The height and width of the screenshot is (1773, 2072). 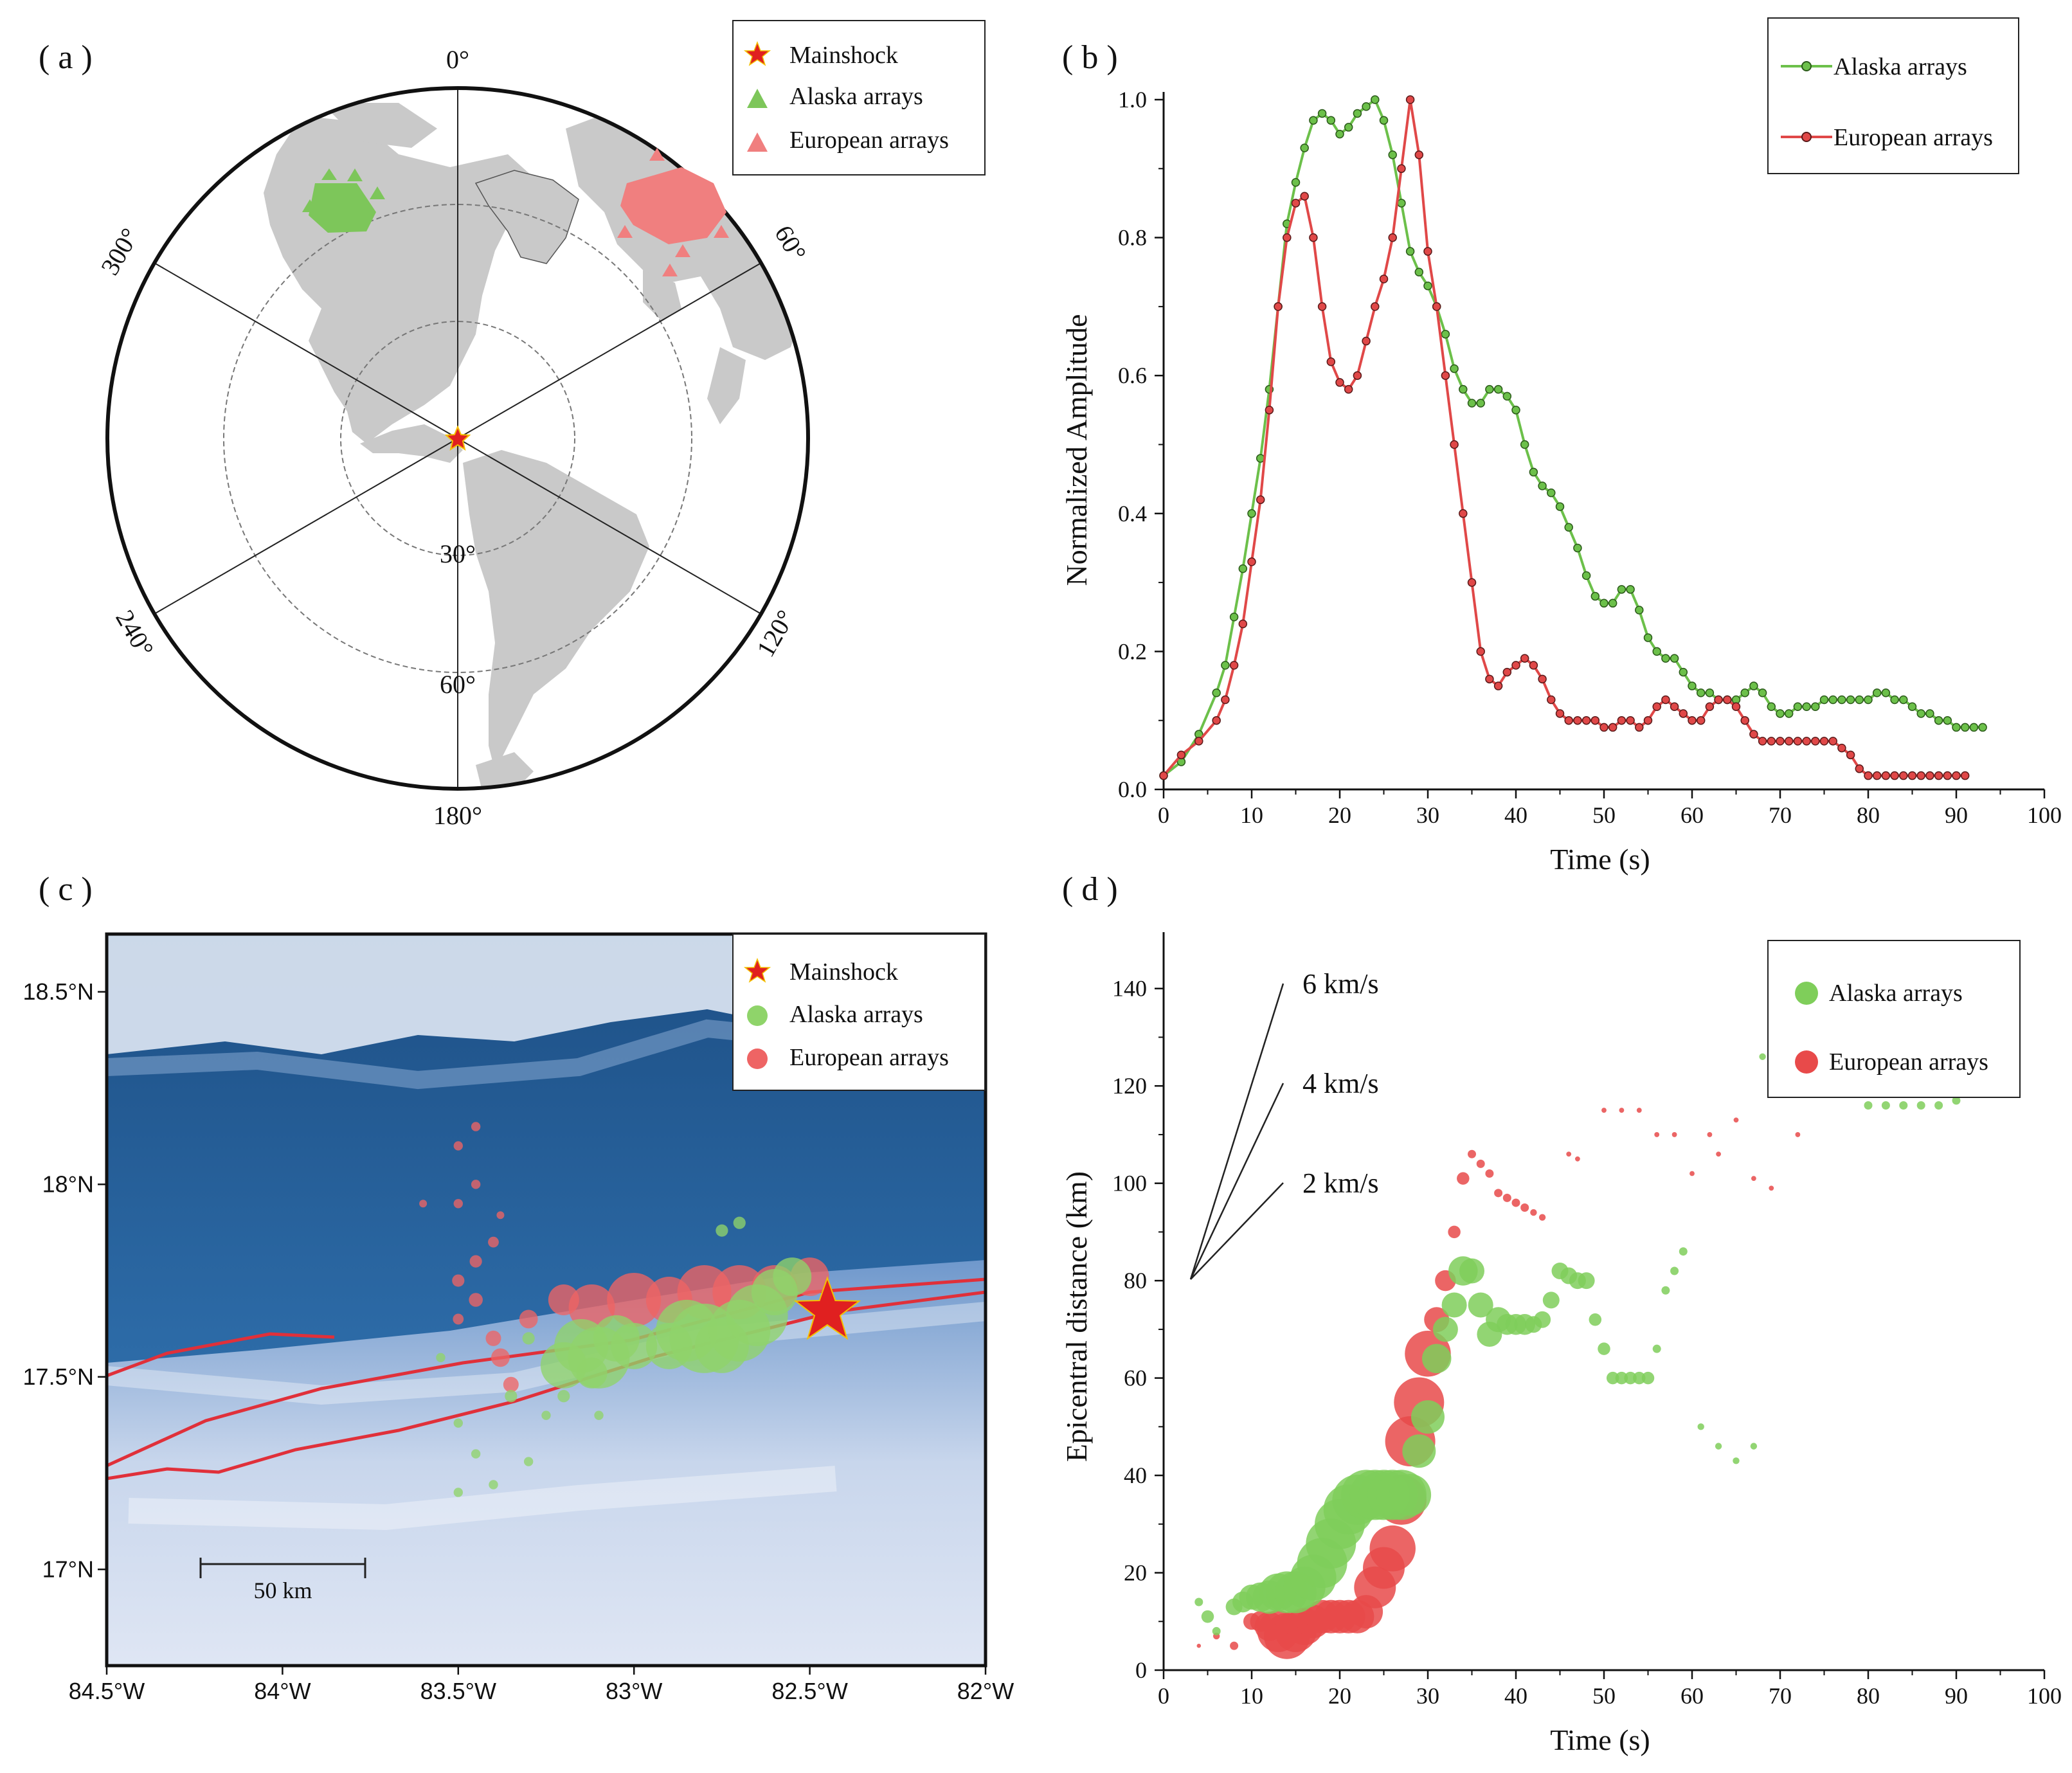 What do you see at coordinates (457, 60) in the screenshot?
I see `azimuth-label-0: 0°` at bounding box center [457, 60].